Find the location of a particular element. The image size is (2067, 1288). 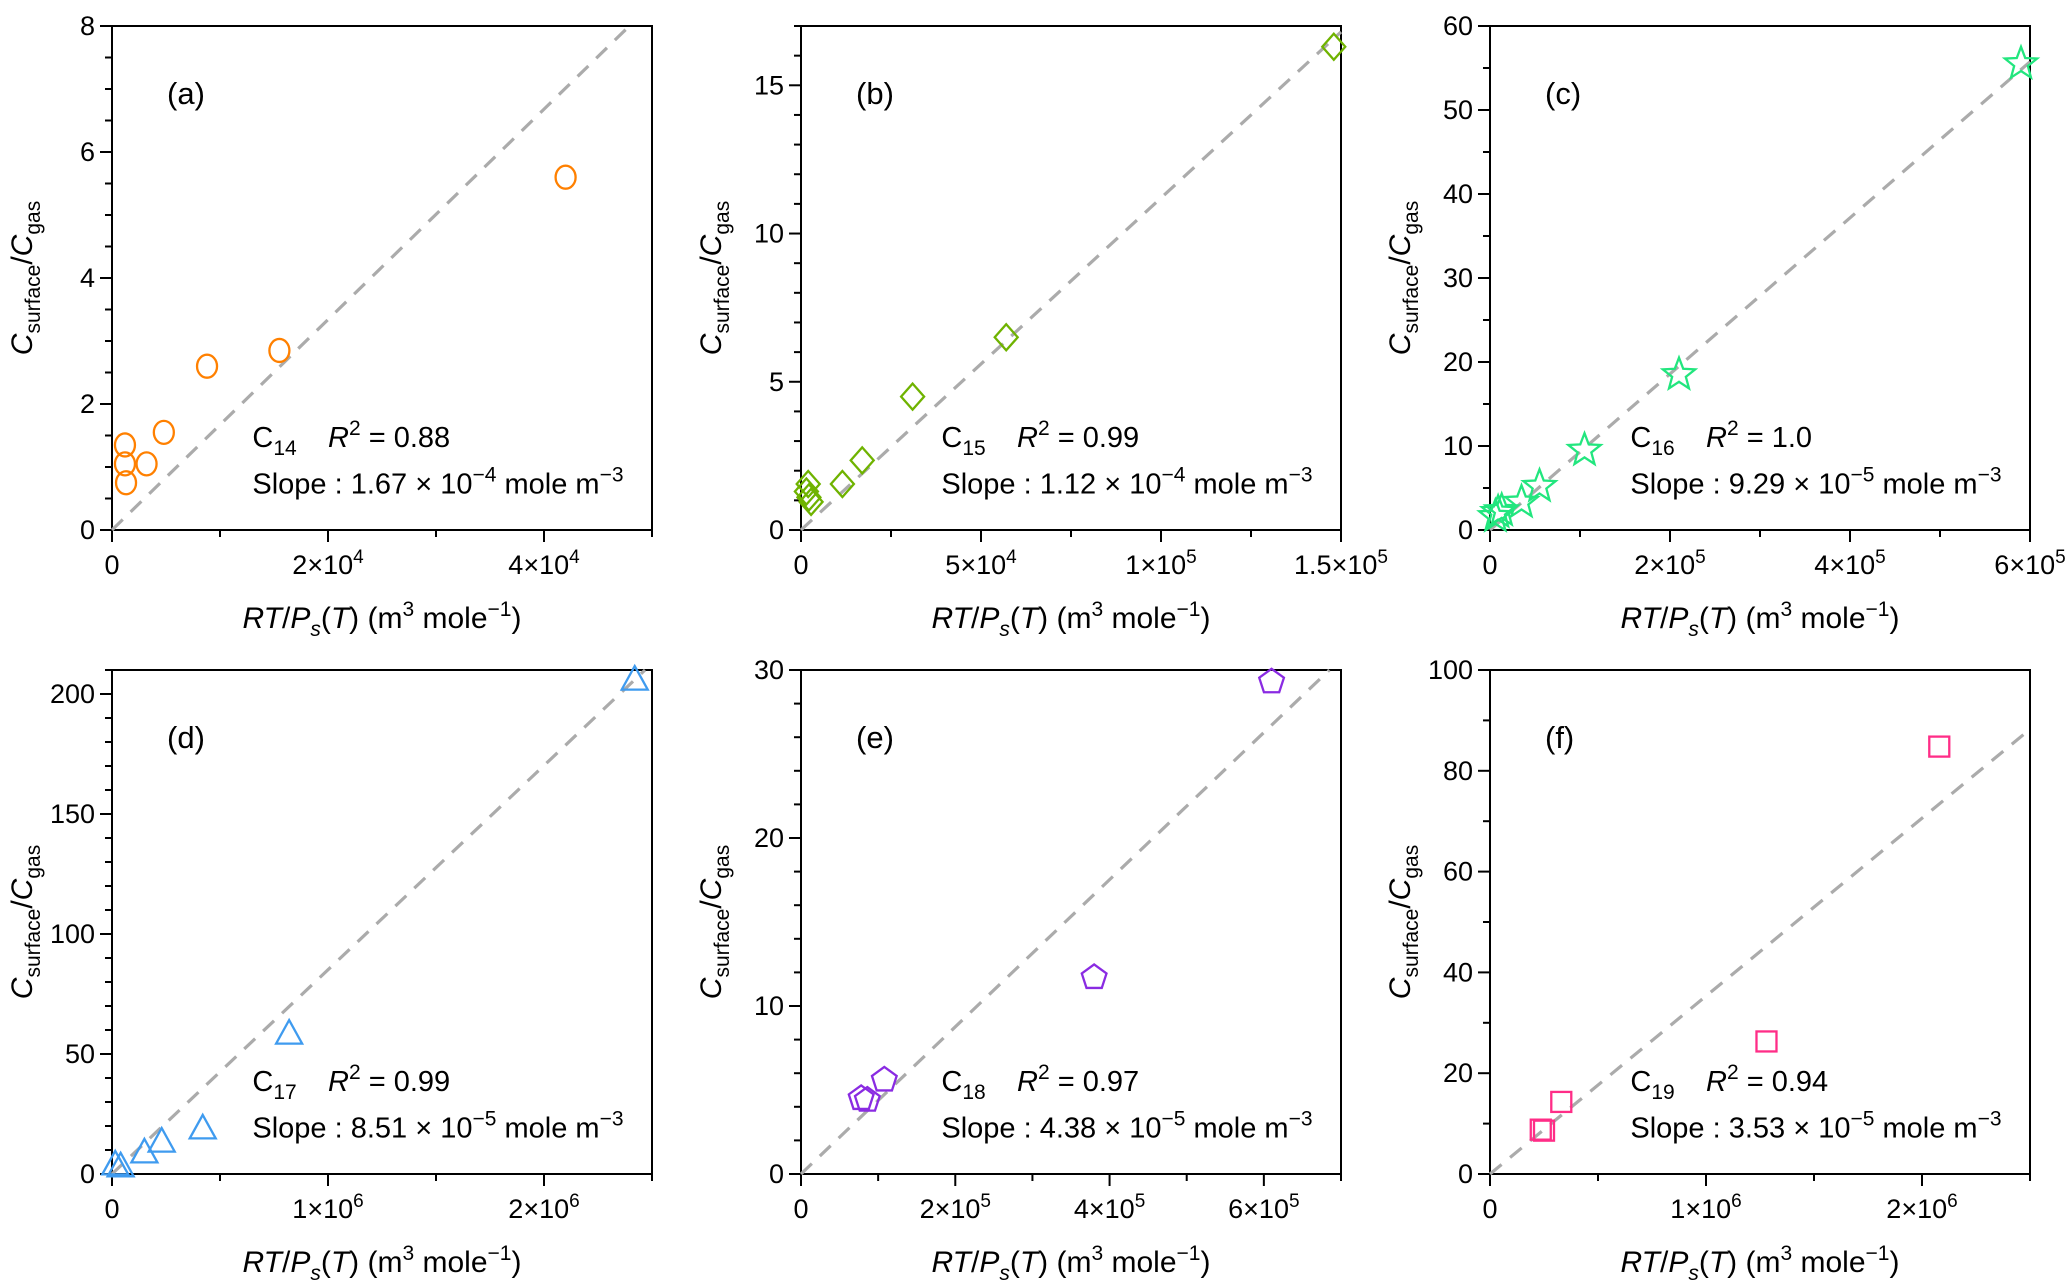

x-tick-label: 2×10⁴ is located at coordinates (328, 563).